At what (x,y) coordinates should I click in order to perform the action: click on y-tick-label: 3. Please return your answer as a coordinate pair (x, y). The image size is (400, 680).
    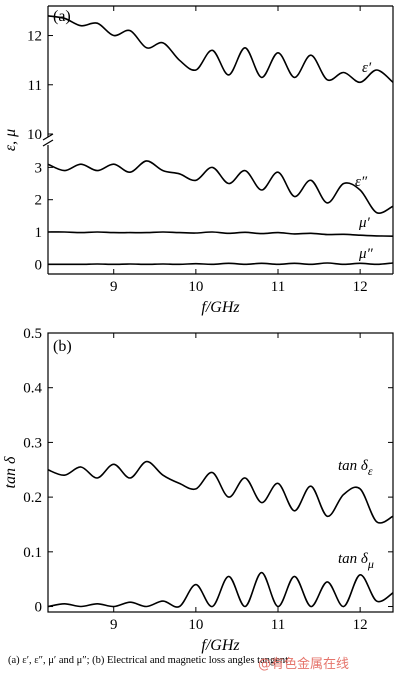
    Looking at the image, I should click on (39, 168).